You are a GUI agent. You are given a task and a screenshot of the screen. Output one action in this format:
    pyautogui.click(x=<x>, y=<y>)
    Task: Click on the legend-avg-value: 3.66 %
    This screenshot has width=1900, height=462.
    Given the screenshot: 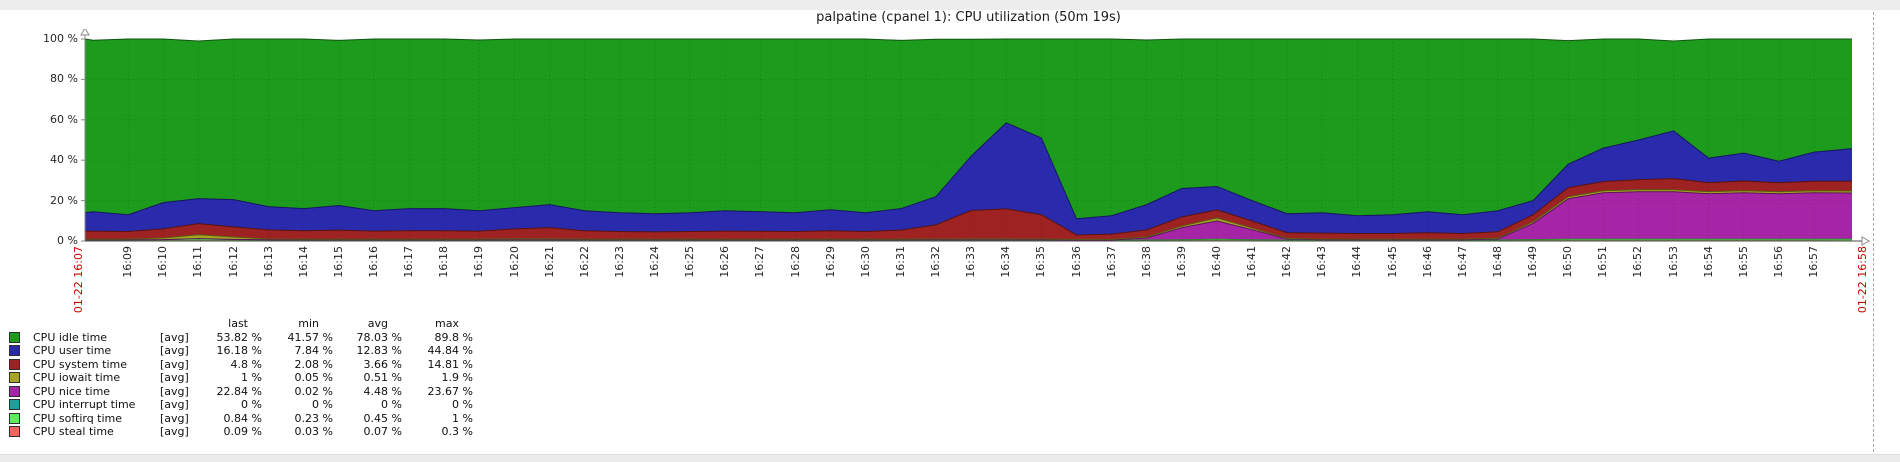 What is the action you would take?
    pyautogui.click(x=382, y=364)
    